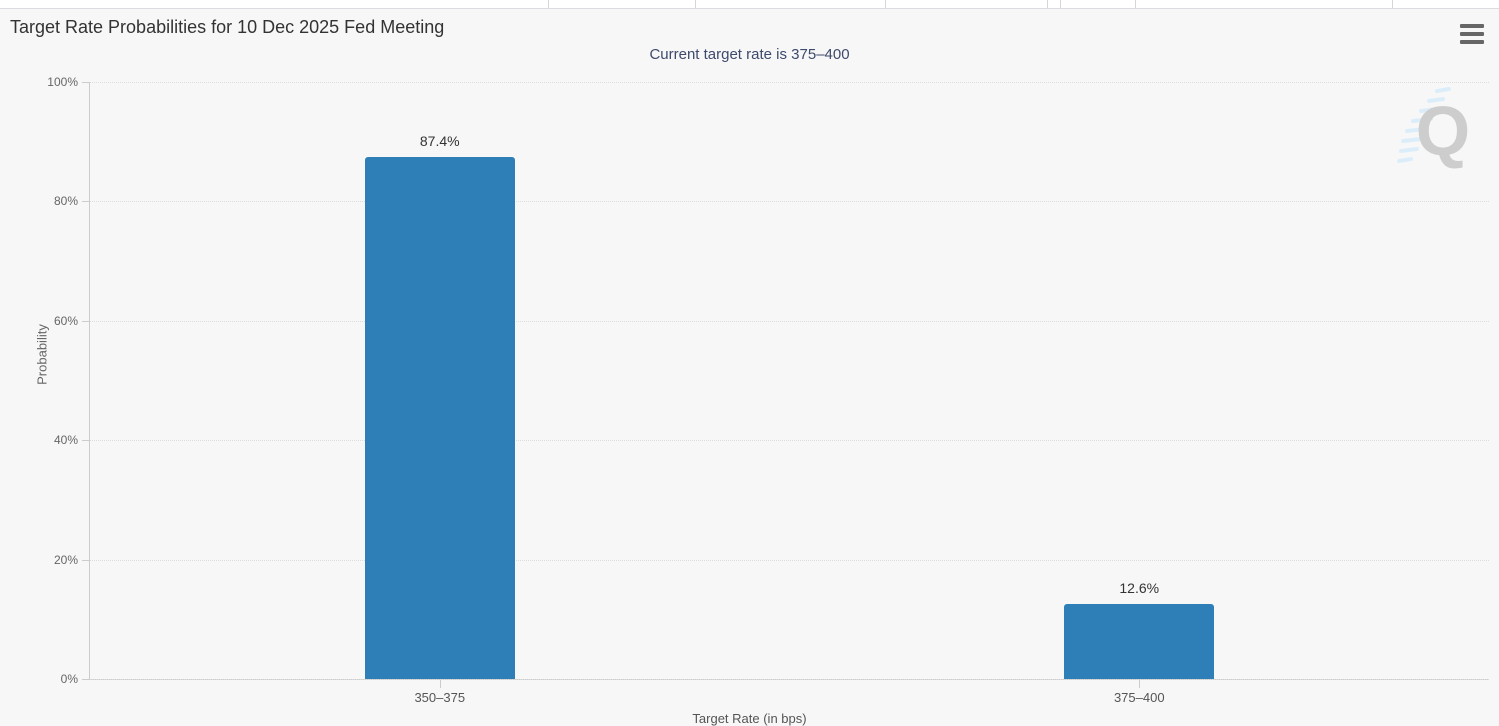 The width and height of the screenshot is (1499, 726). Describe the element at coordinates (69, 679) in the screenshot. I see `y-axis-tick-label: 0%` at that location.